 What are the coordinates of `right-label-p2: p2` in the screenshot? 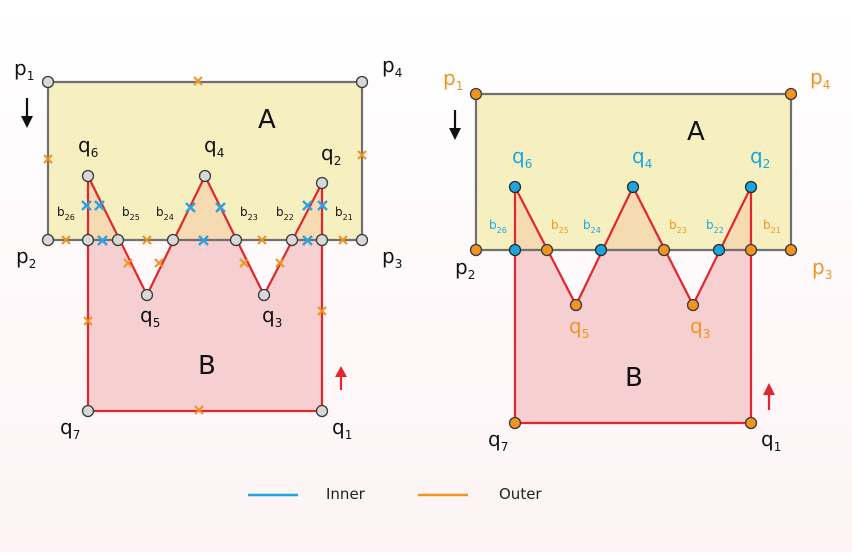 It's located at (465, 268).